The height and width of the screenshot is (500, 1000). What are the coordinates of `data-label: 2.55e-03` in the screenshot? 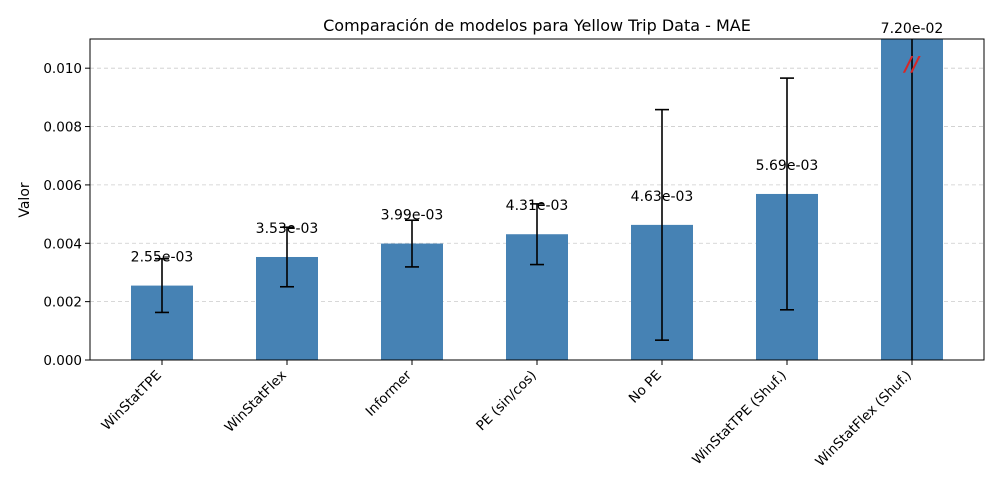 It's located at (162, 258).